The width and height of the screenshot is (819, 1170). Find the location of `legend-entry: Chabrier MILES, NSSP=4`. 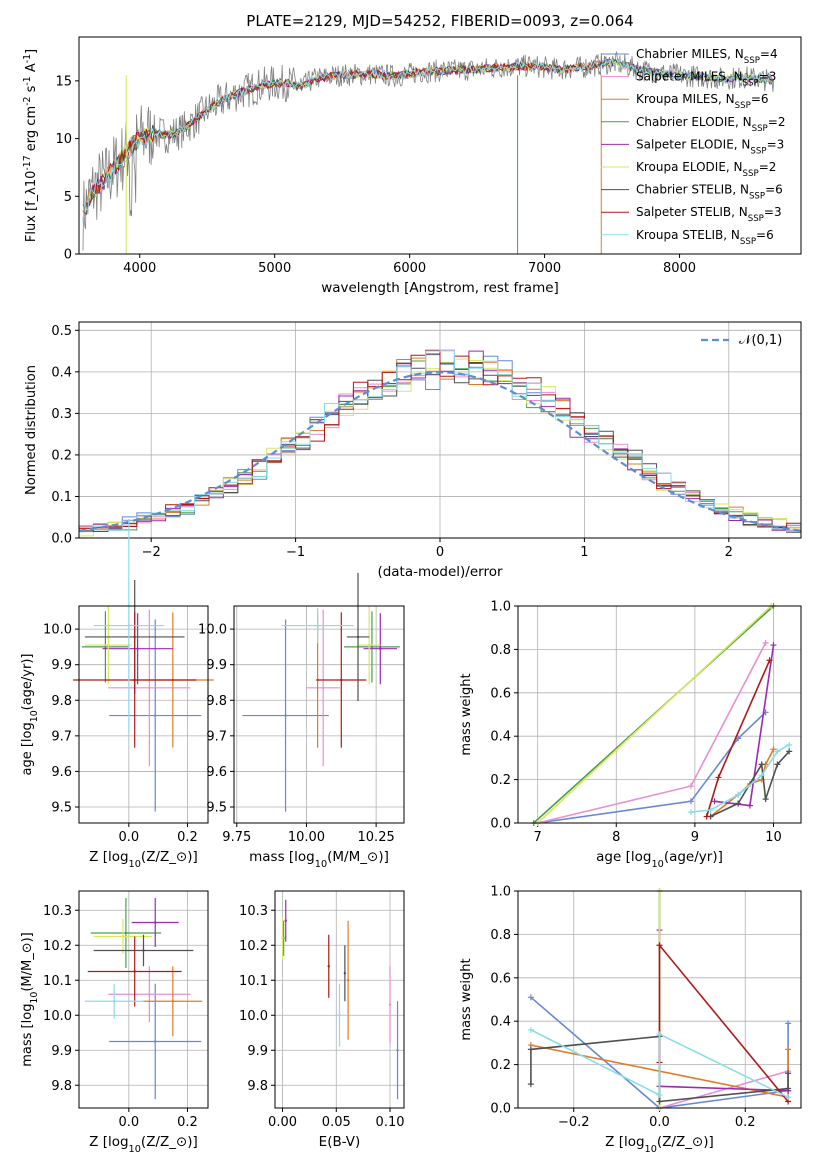

legend-entry: Chabrier MILES, NSSP=4 is located at coordinates (707, 56).